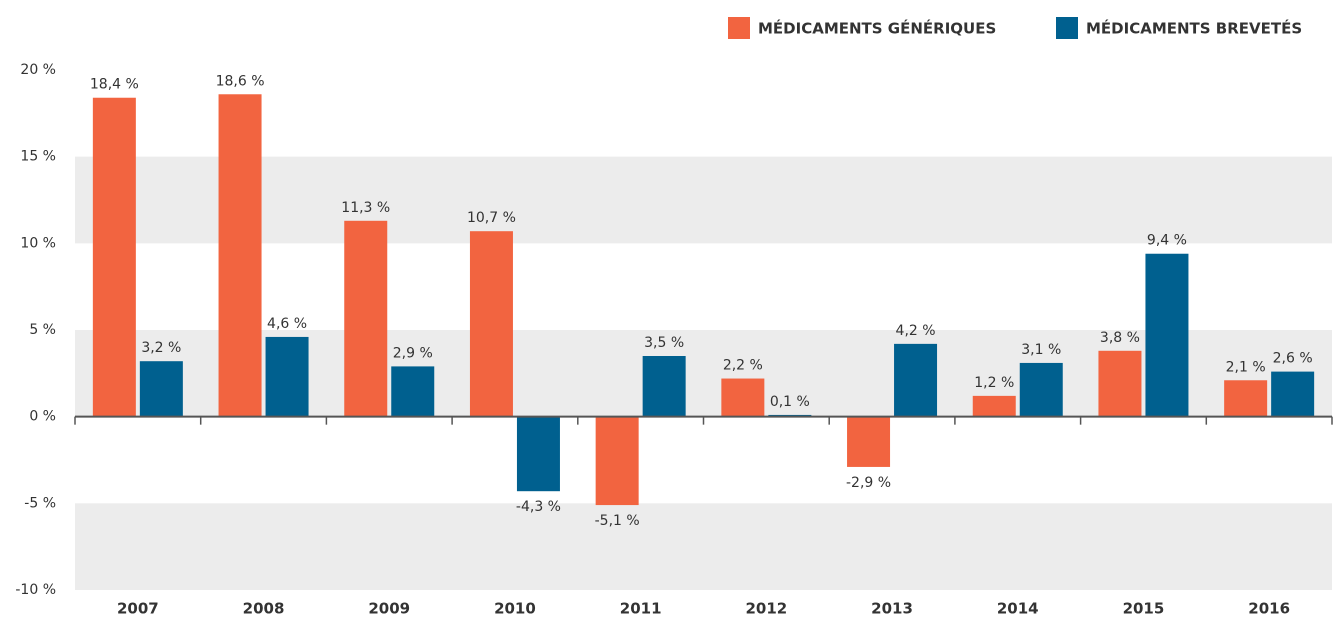 The width and height of the screenshot is (1338, 625). Describe the element at coordinates (1120, 338) in the screenshot. I see `value-label: 3,8 %` at that location.